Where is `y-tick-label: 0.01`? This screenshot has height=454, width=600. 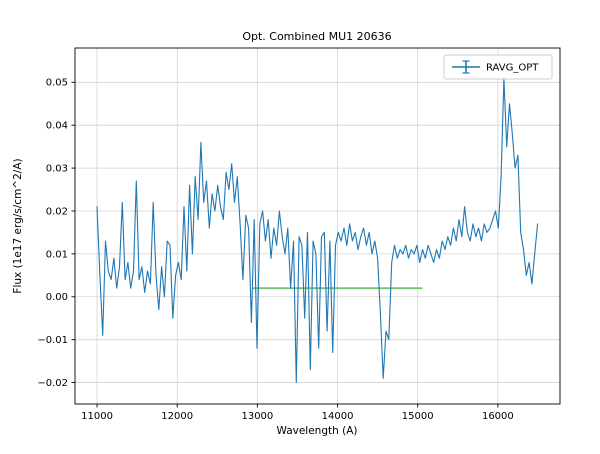 y-tick-label: 0.01 is located at coordinates (57, 254).